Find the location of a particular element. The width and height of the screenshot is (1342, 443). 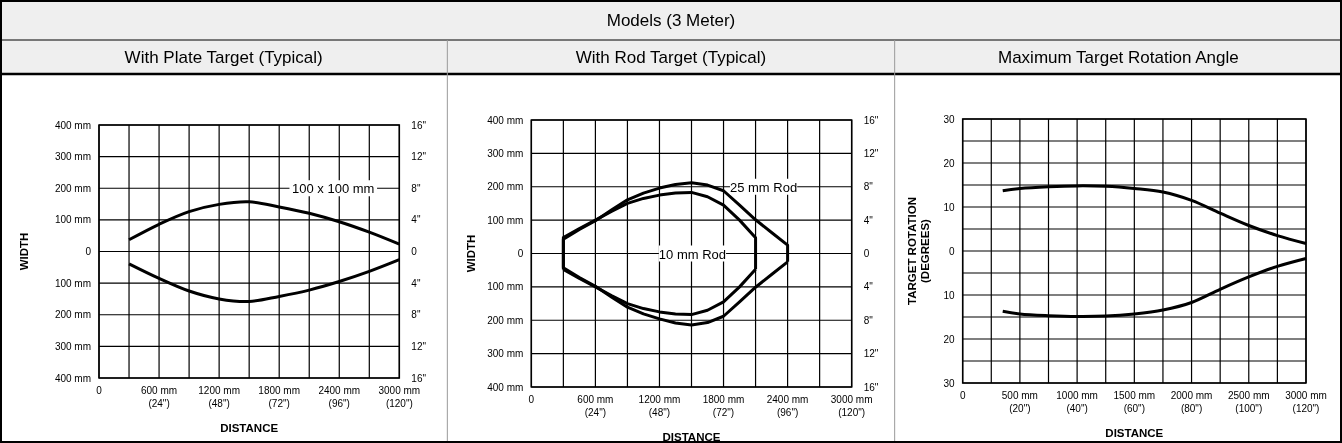

x-tick-label: 2000 mm is located at coordinates (1191, 395).